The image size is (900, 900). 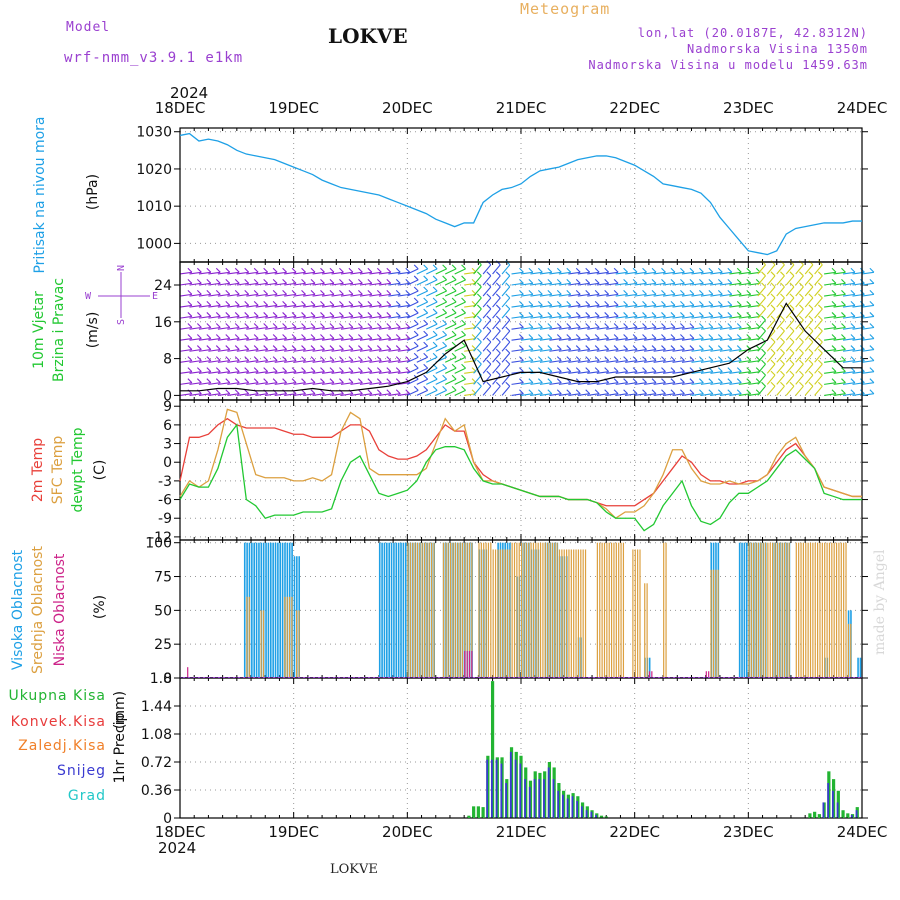 What do you see at coordinates (100, 607) in the screenshot?
I see `ylabel-cloud-unit: (%)` at bounding box center [100, 607].